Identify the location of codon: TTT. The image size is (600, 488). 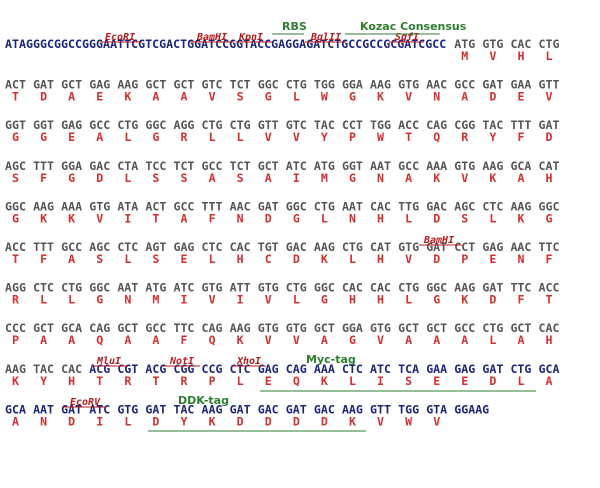
(520, 125).